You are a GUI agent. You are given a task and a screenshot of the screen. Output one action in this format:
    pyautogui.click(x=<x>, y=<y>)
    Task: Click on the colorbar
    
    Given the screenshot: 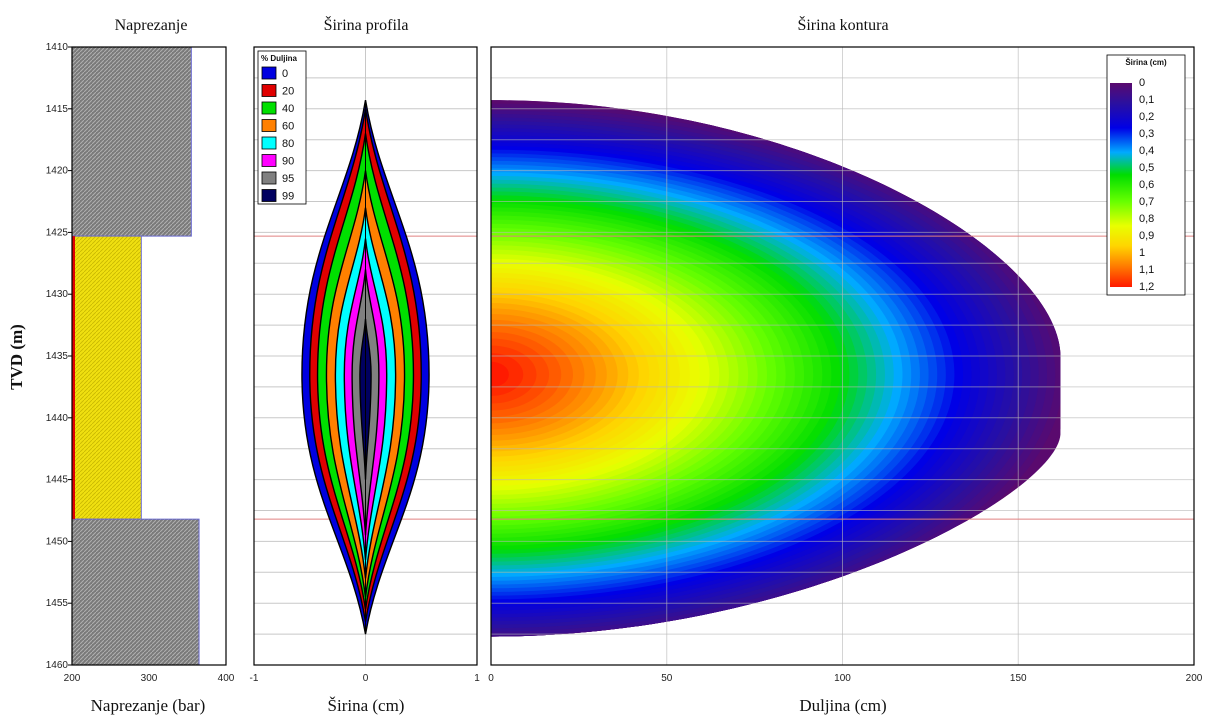 What is the action you would take?
    pyautogui.click(x=1121, y=185)
    